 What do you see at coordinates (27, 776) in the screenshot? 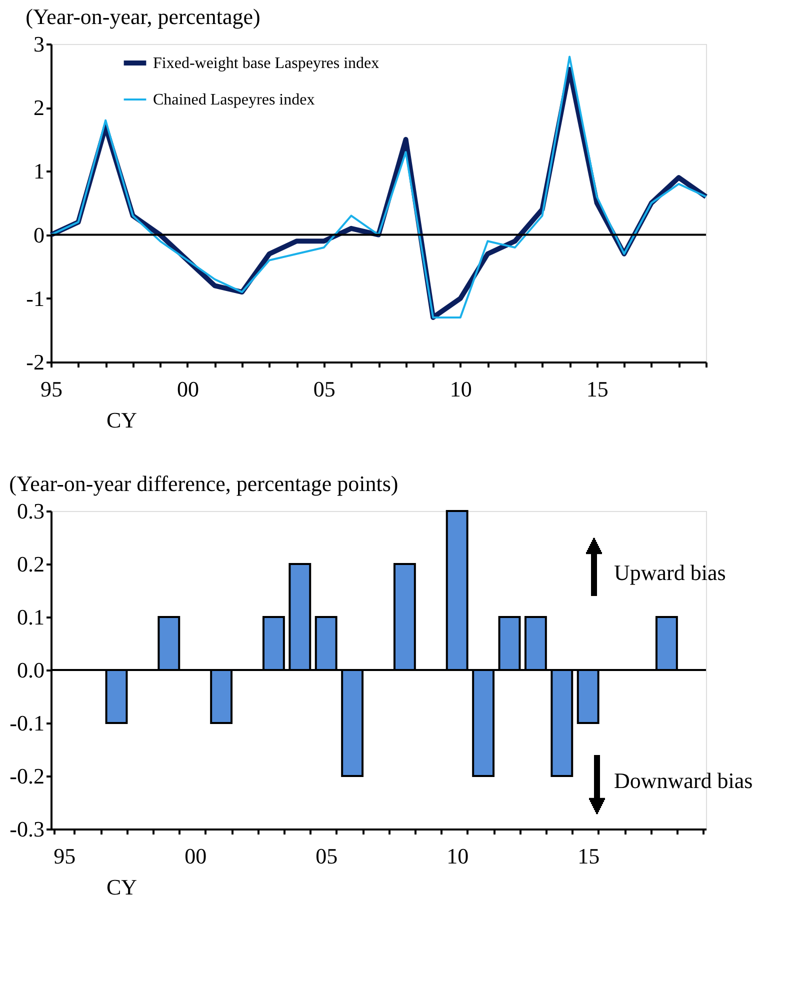
I see `y-tick-label: -0.2` at bounding box center [27, 776].